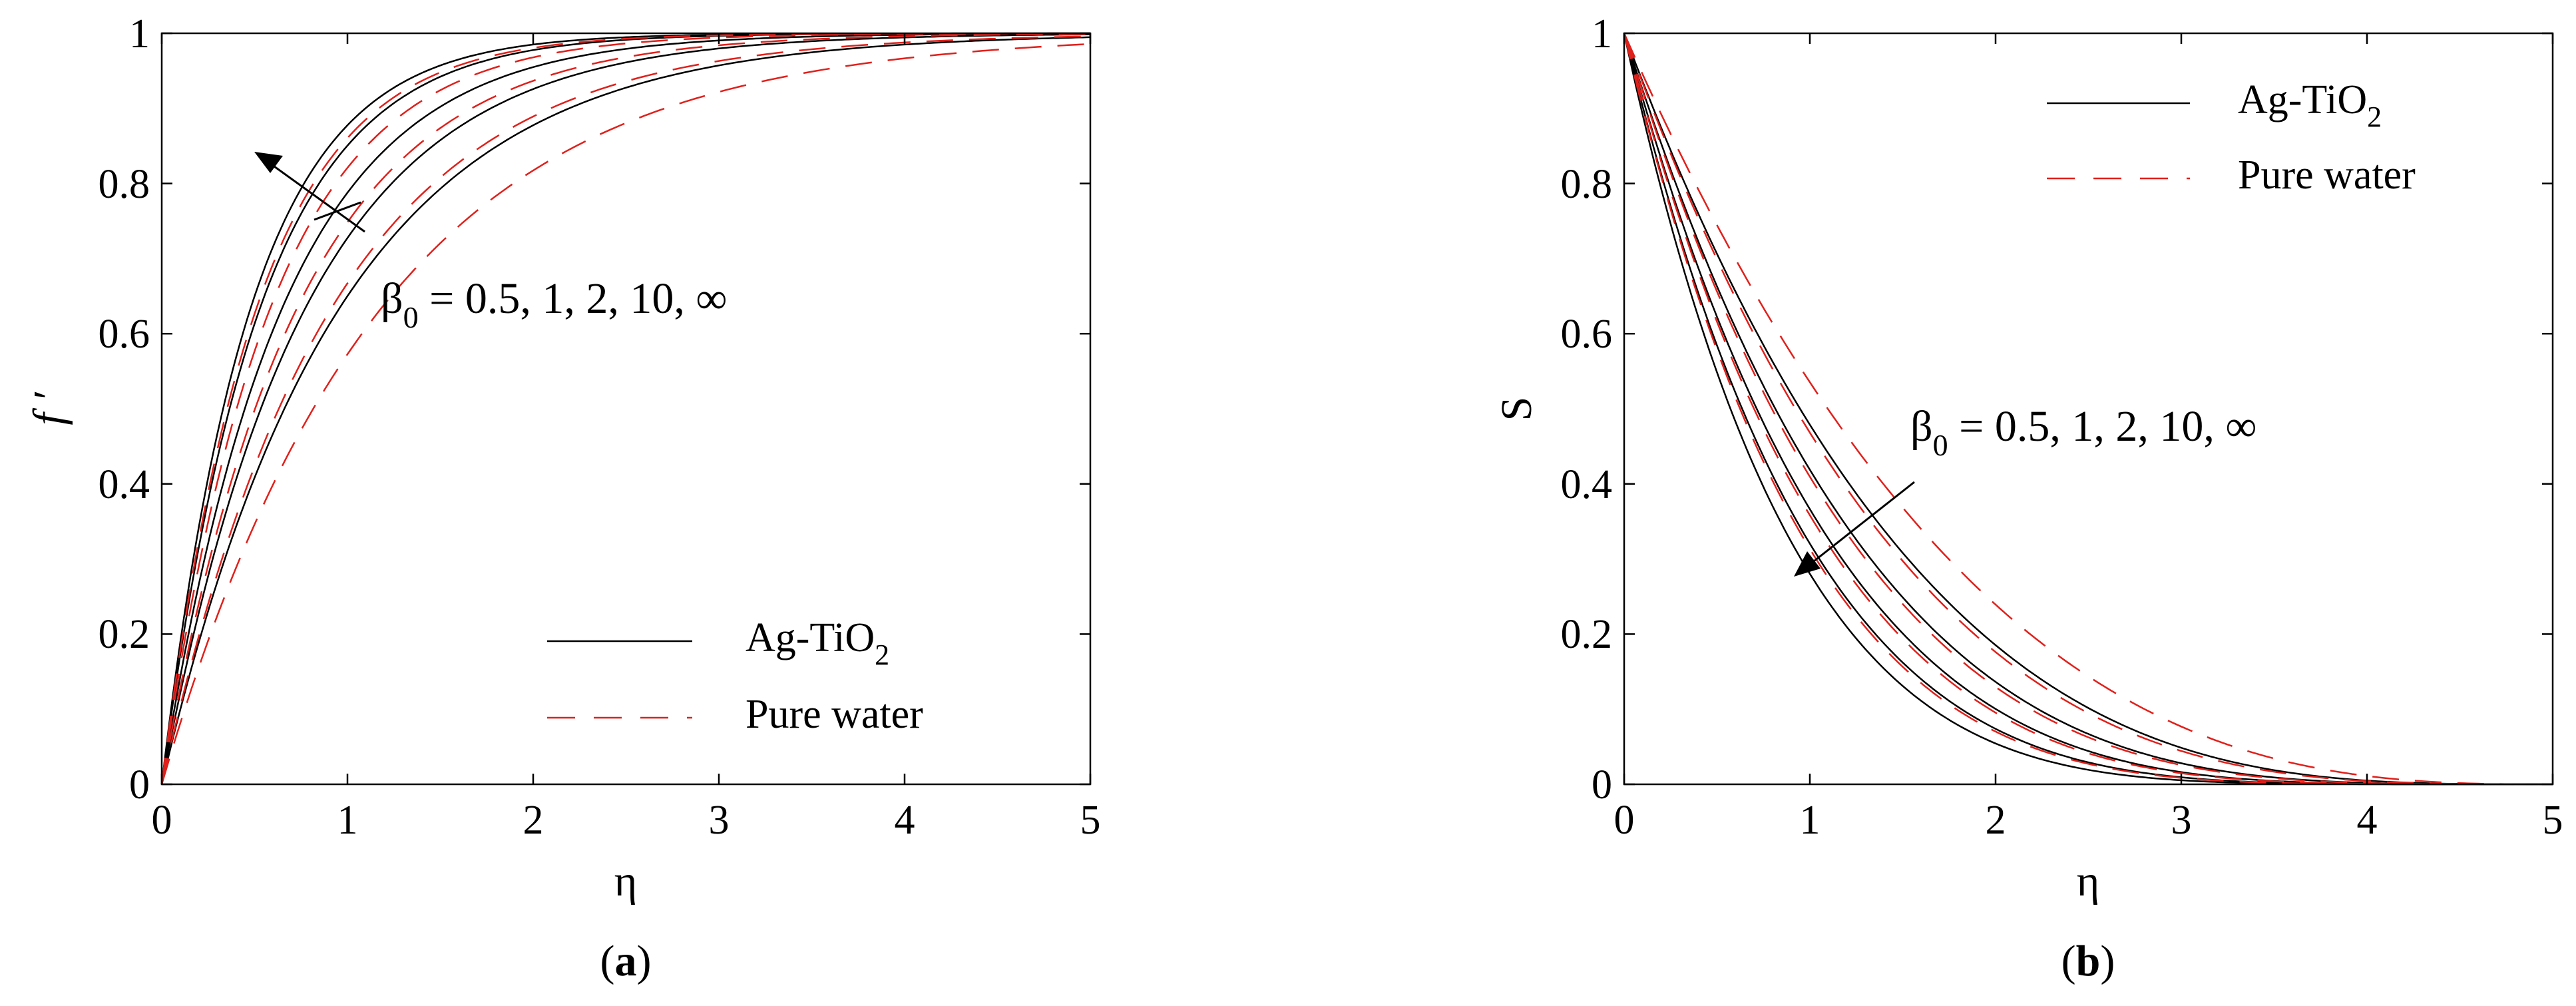  I want to click on panel-caption-b: (b), so click(2088, 961).